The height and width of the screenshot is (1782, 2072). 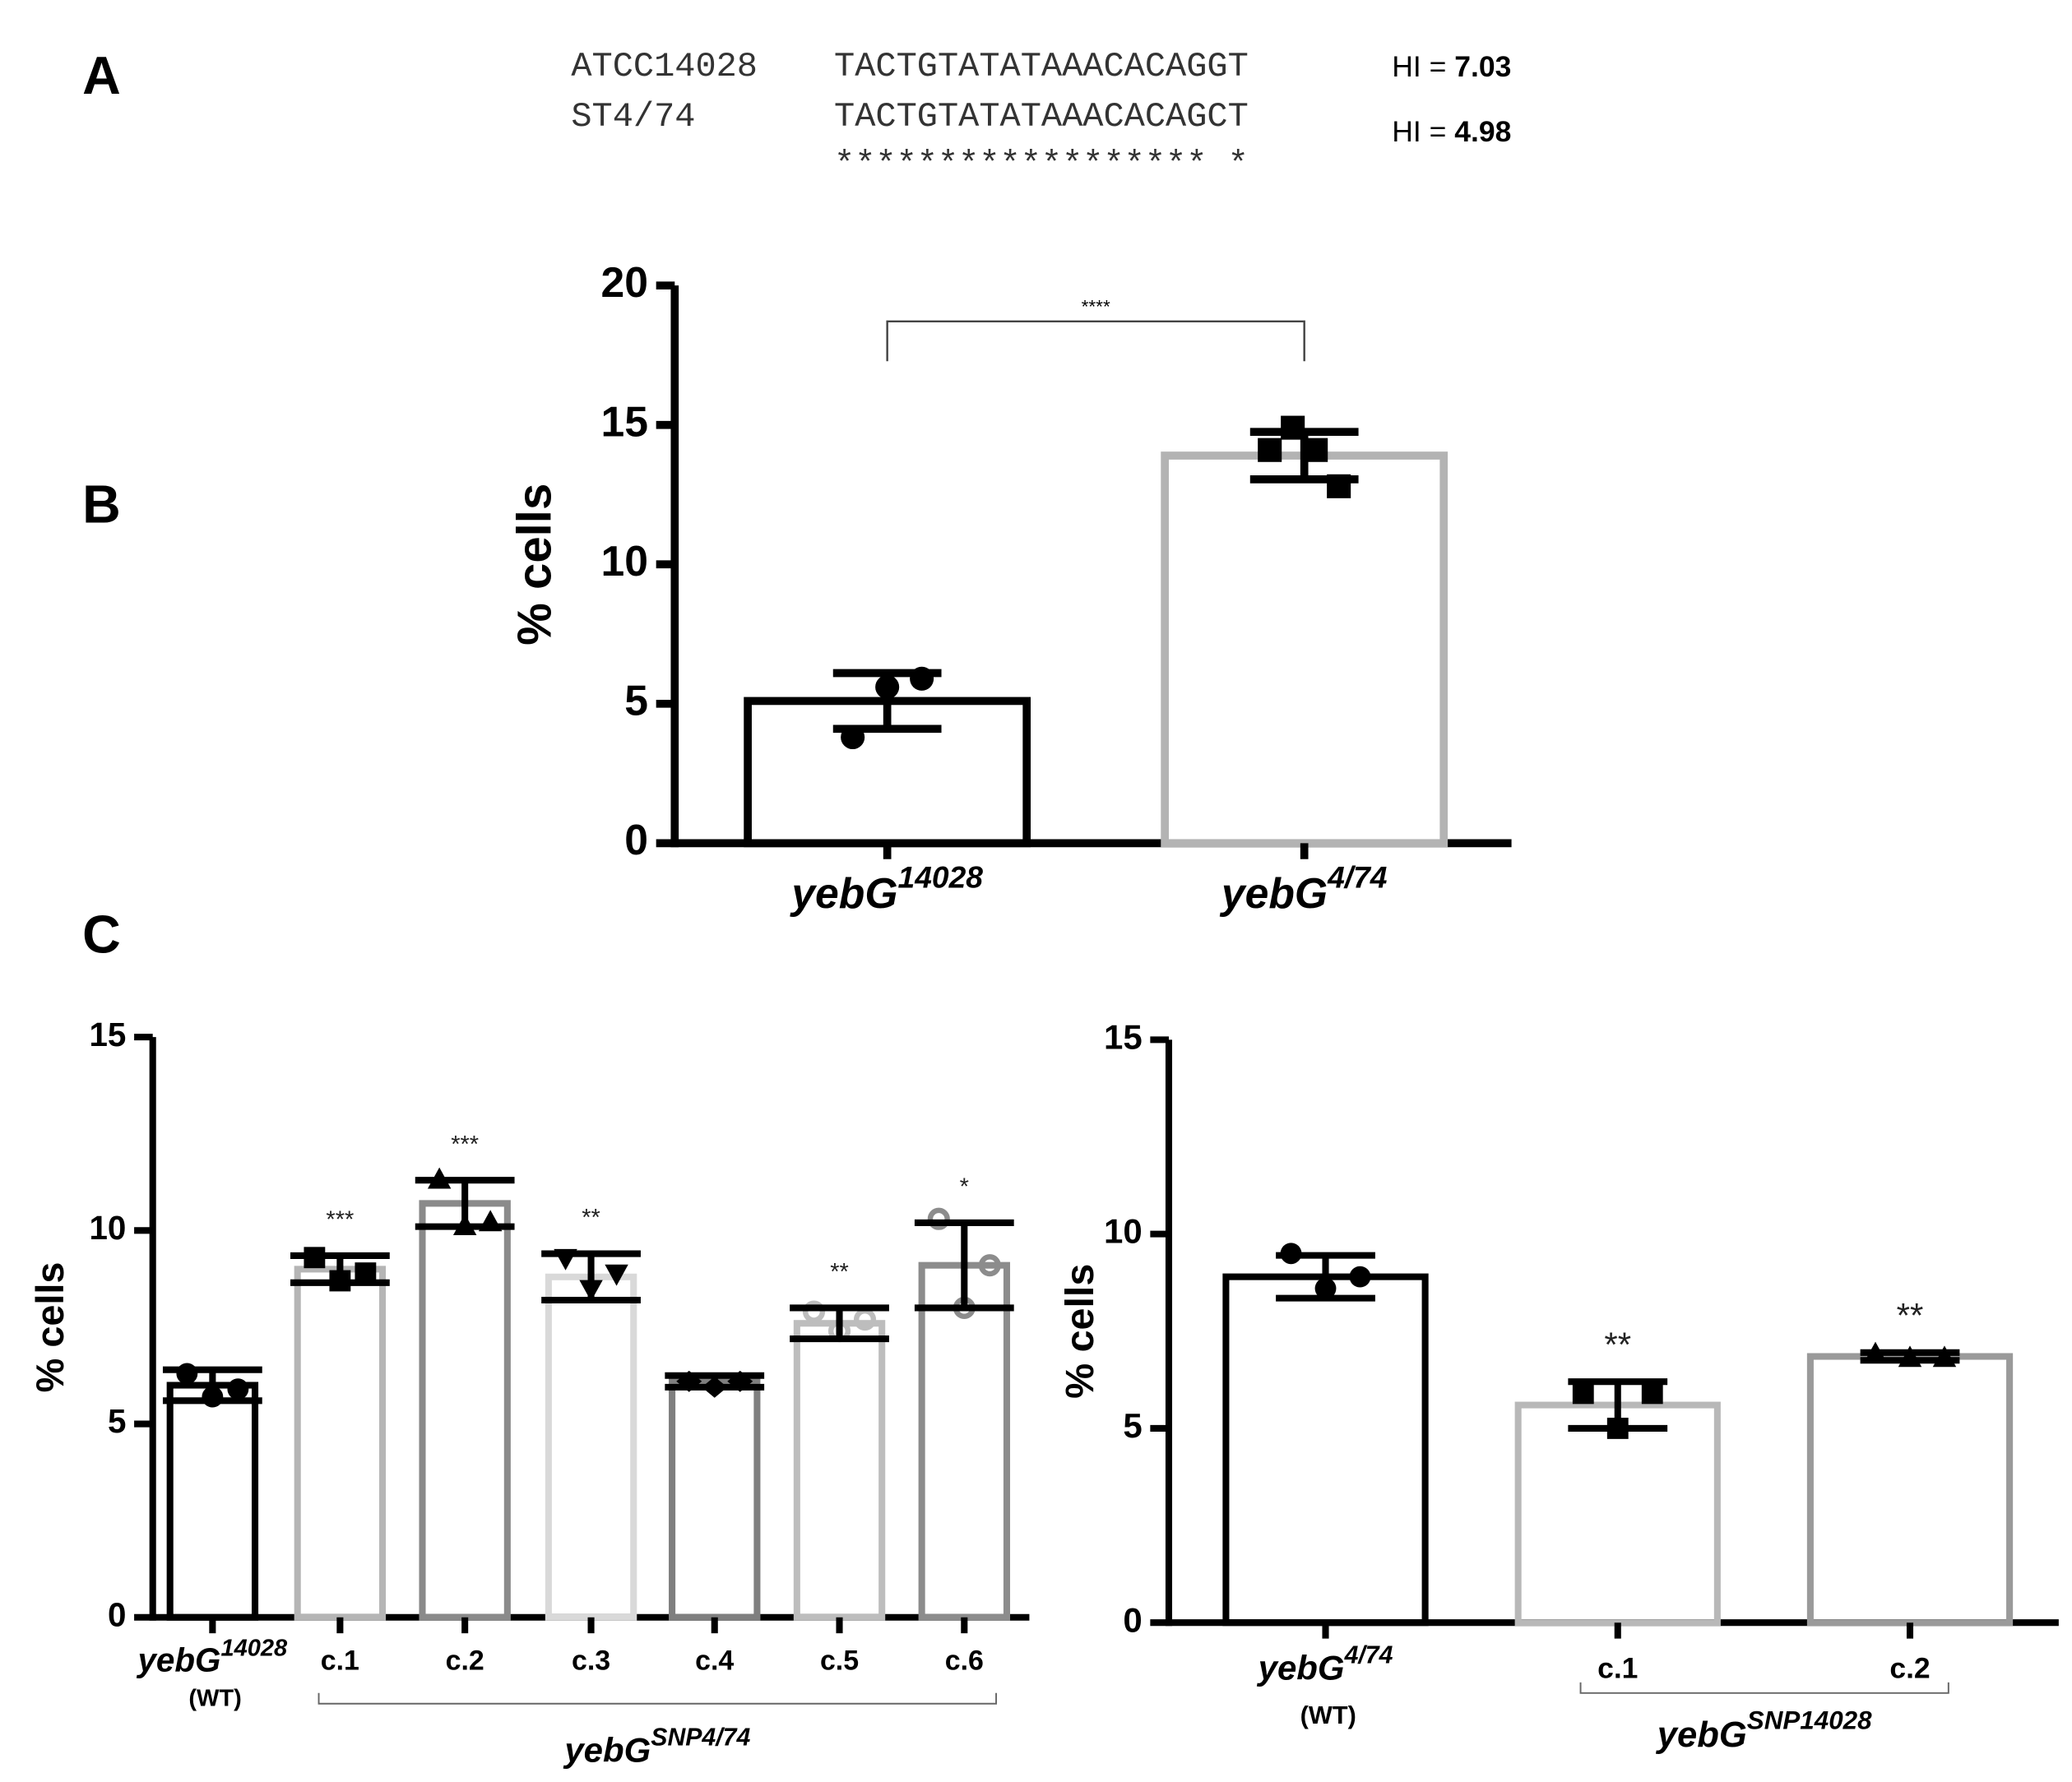 I want to click on hi-number: 7.03, so click(x=1482, y=67).